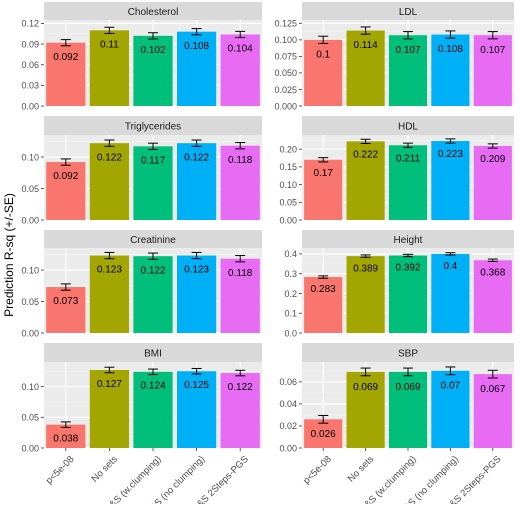 The width and height of the screenshot is (520, 509). Describe the element at coordinates (290, 274) in the screenshot. I see `y-tick-label: 0.3` at that location.